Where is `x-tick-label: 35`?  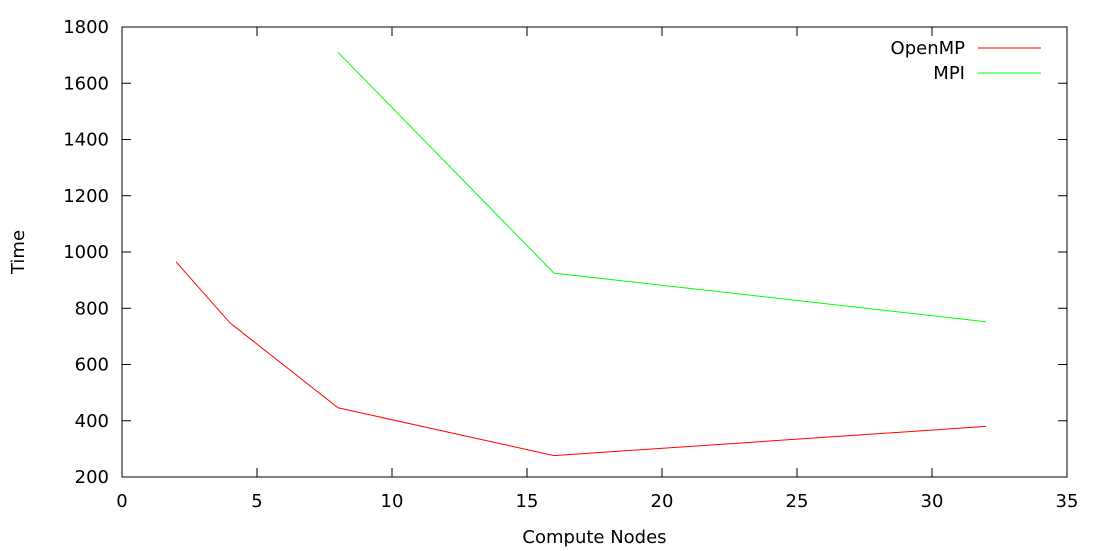 x-tick-label: 35 is located at coordinates (1067, 501).